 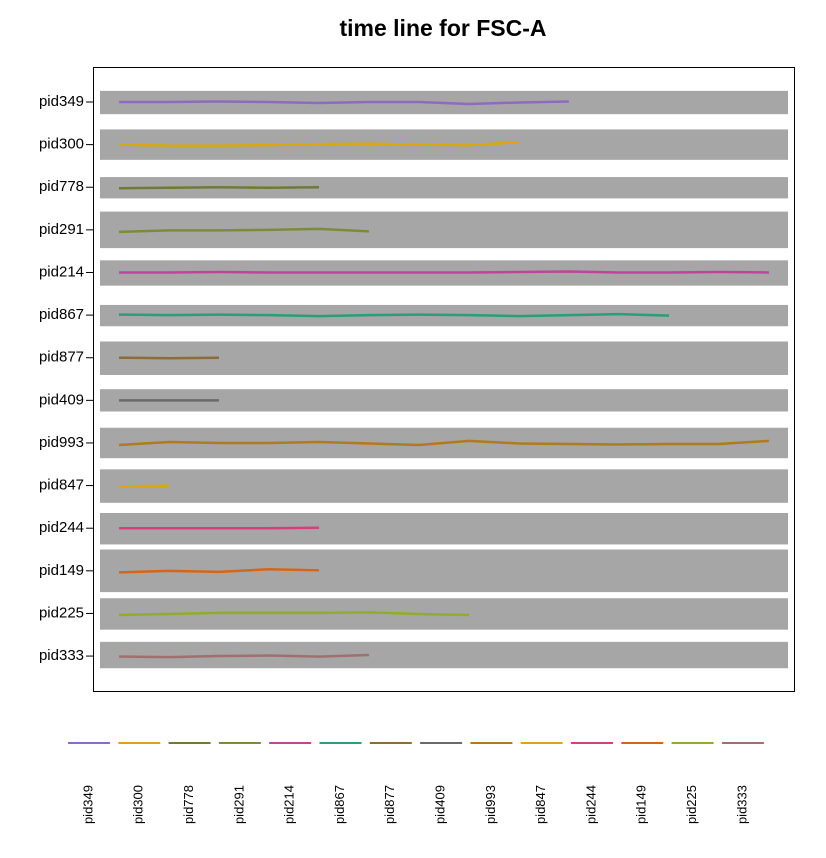 I want to click on y-tick-label: pid867, so click(x=61, y=314).